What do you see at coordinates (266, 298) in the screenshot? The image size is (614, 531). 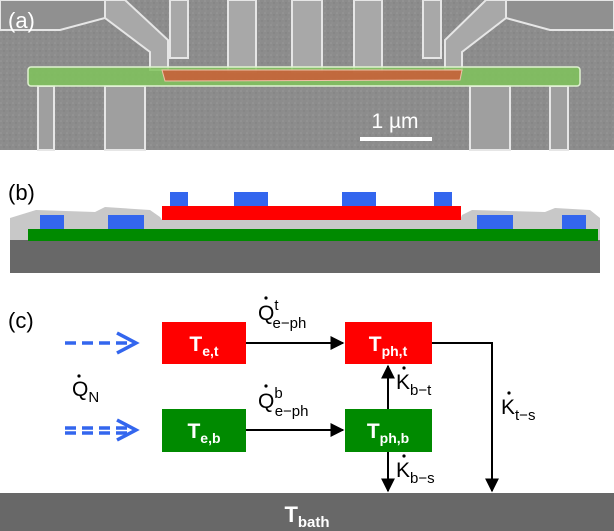 I see `q-top-dot` at bounding box center [266, 298].